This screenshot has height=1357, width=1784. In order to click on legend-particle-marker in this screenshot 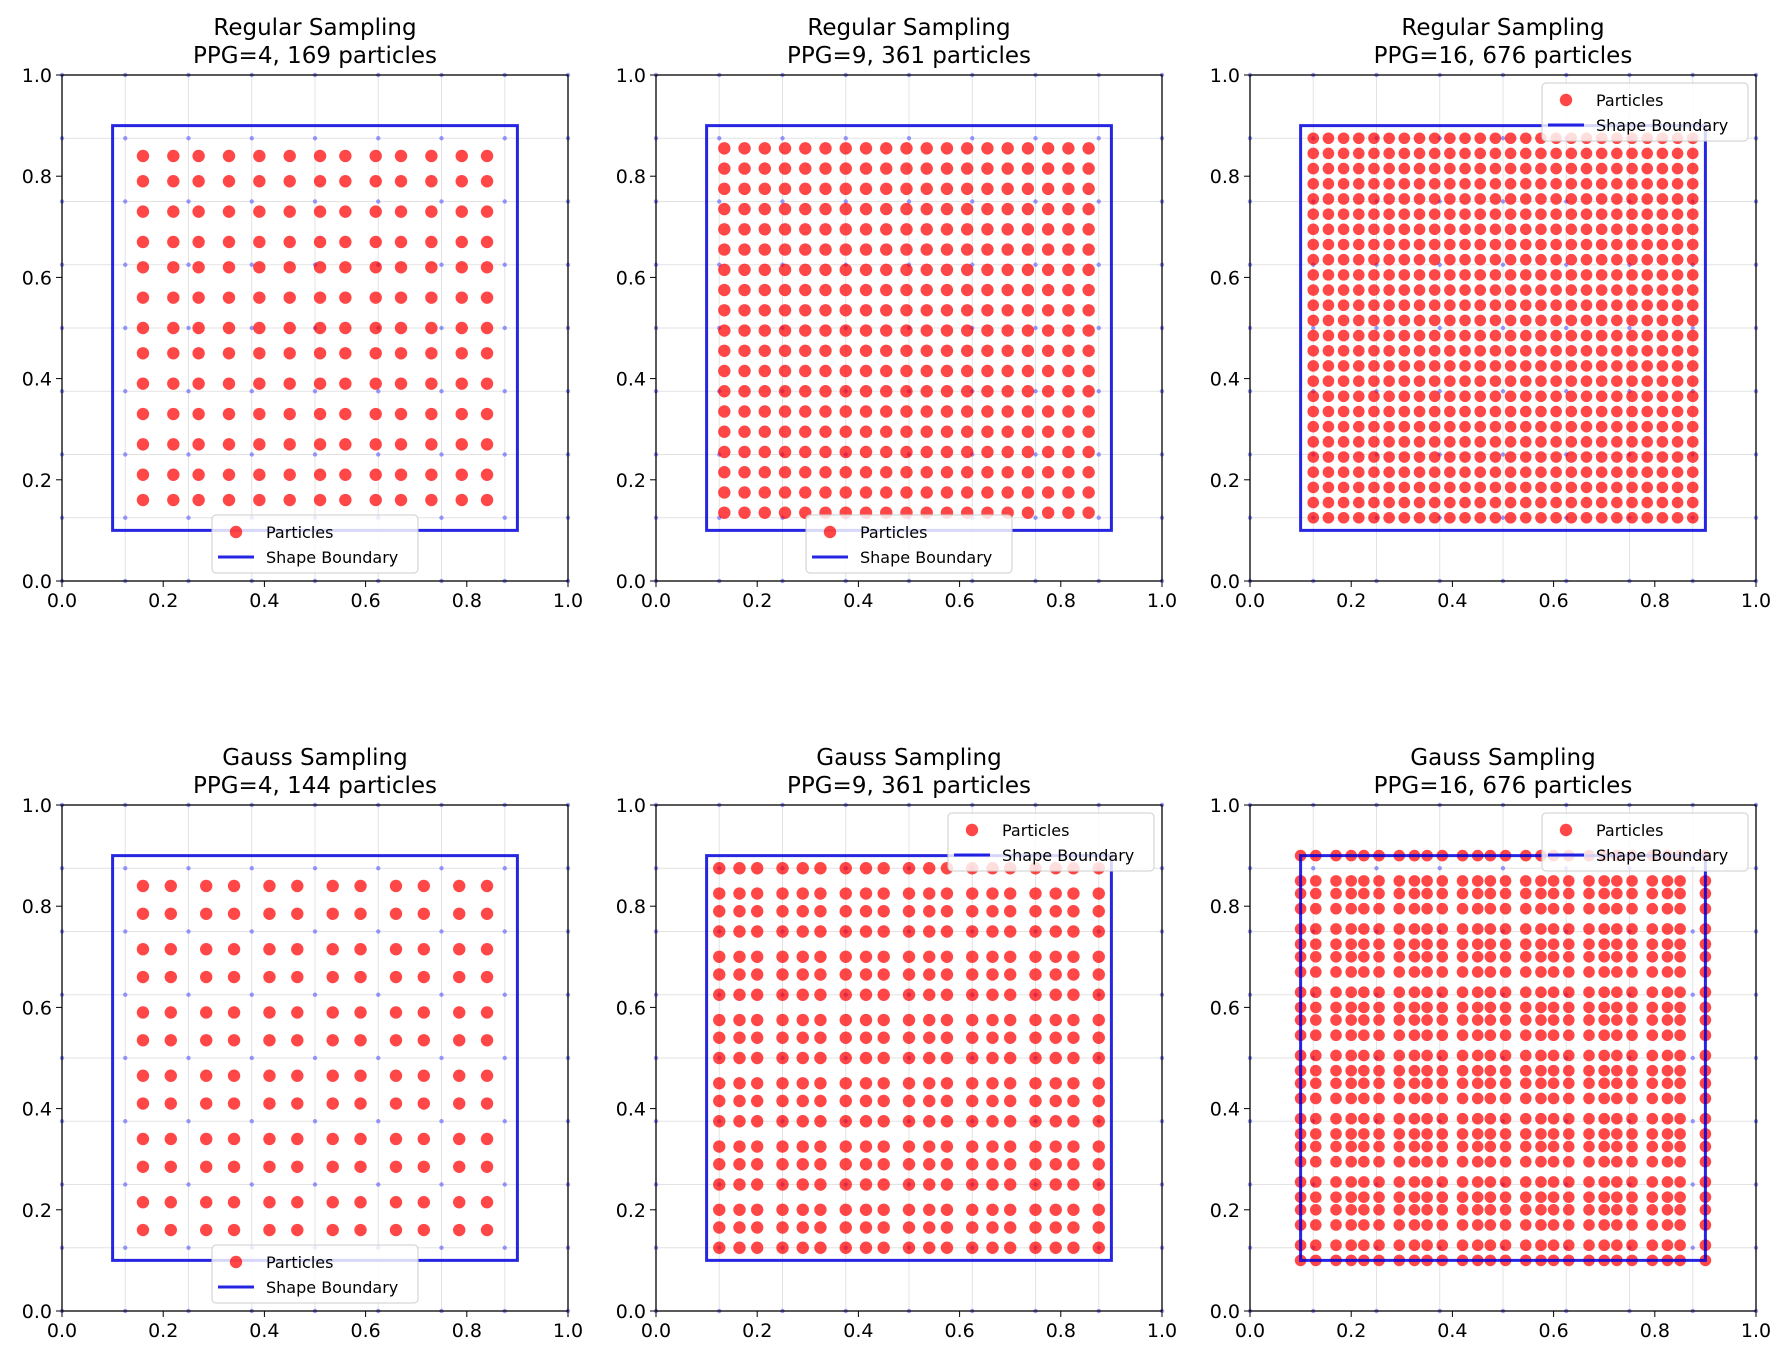, I will do `click(830, 532)`.